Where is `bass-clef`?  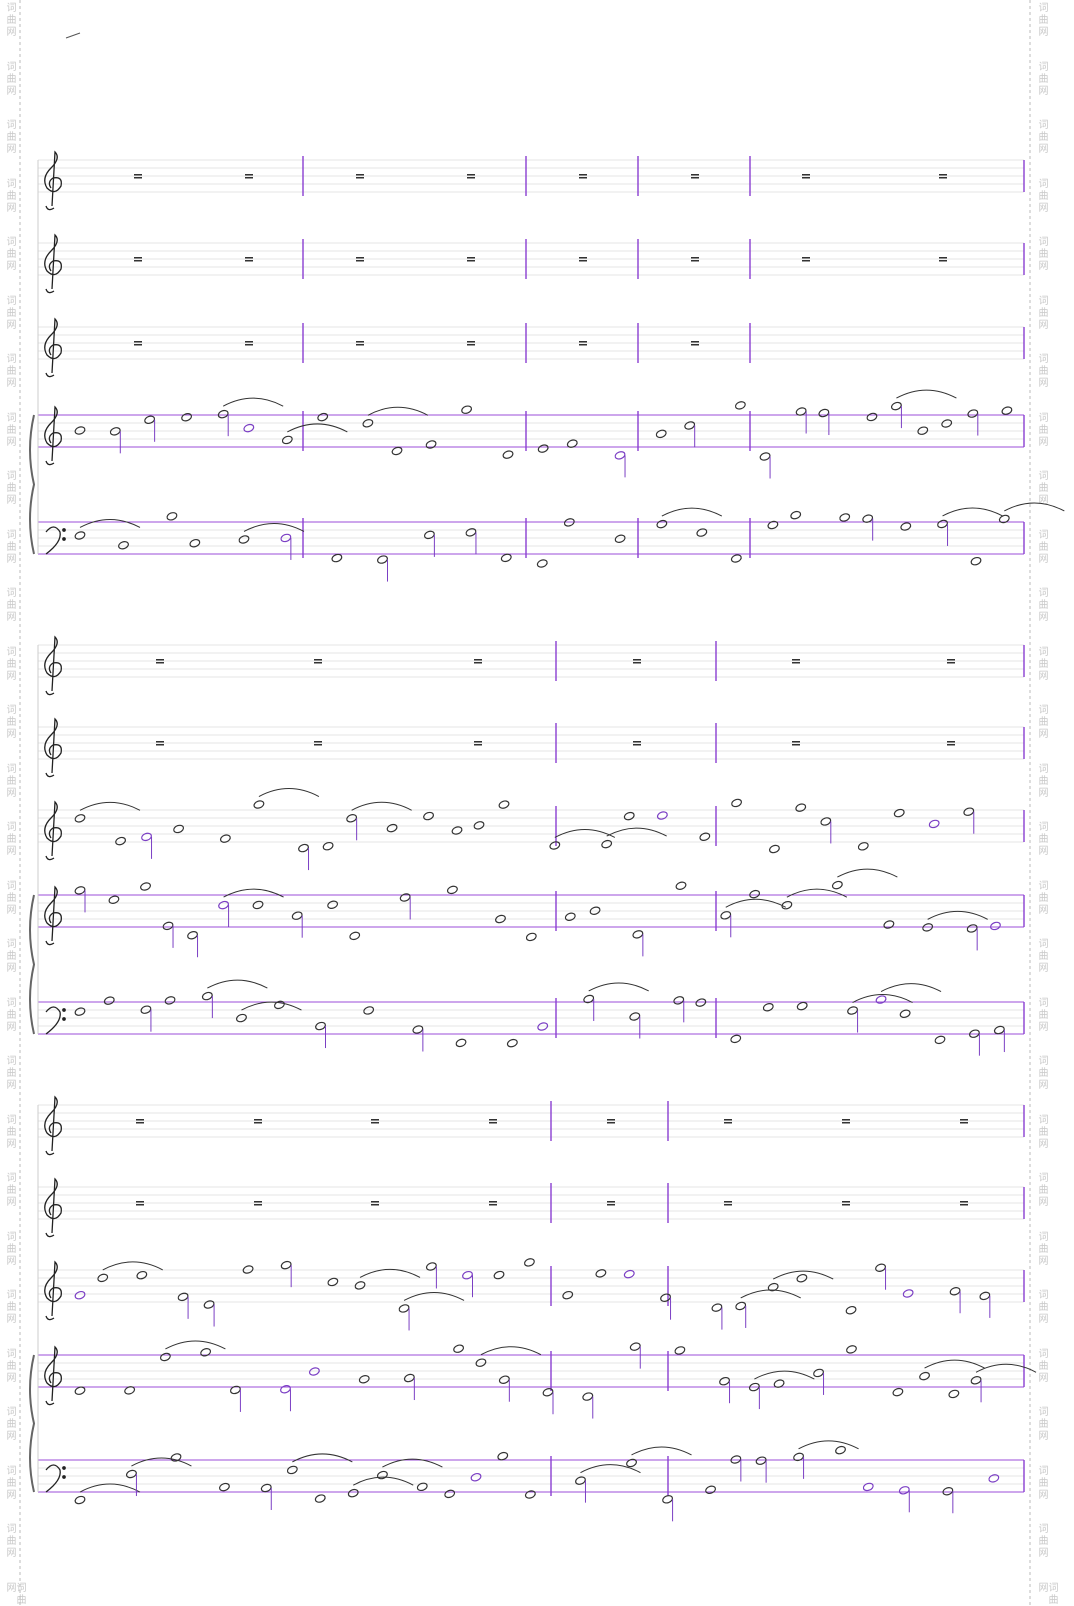
bass-clef is located at coordinates (55, 540).